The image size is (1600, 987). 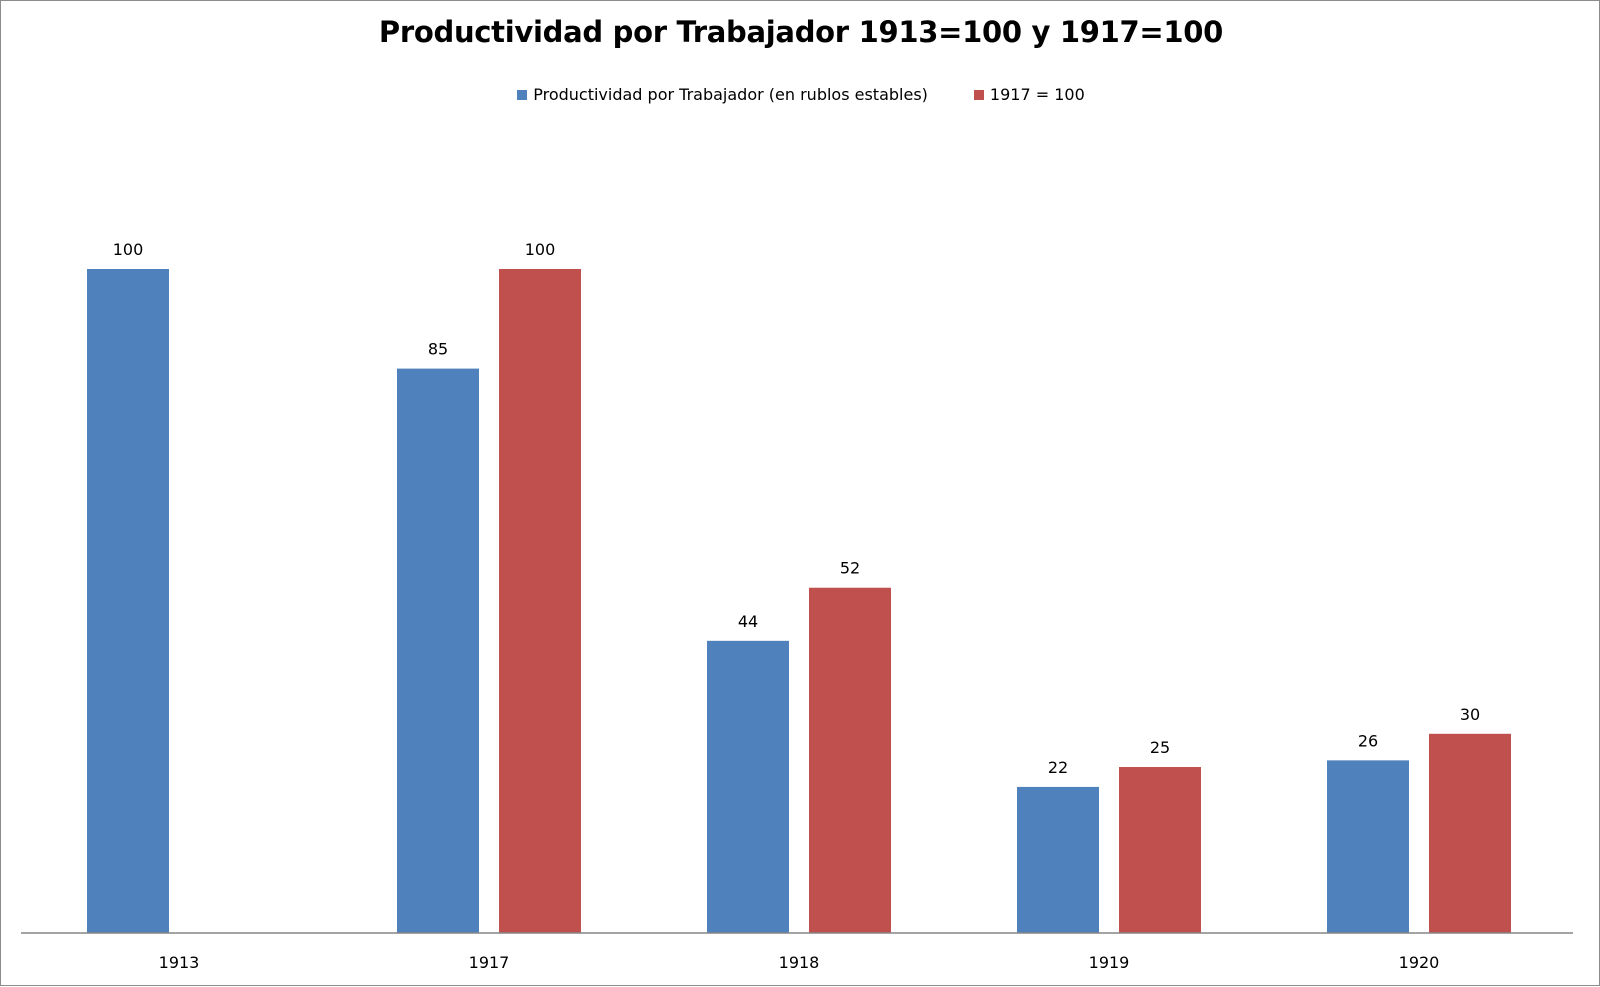 I want to click on x-tick-label-1913: 1913, so click(x=179, y=962).